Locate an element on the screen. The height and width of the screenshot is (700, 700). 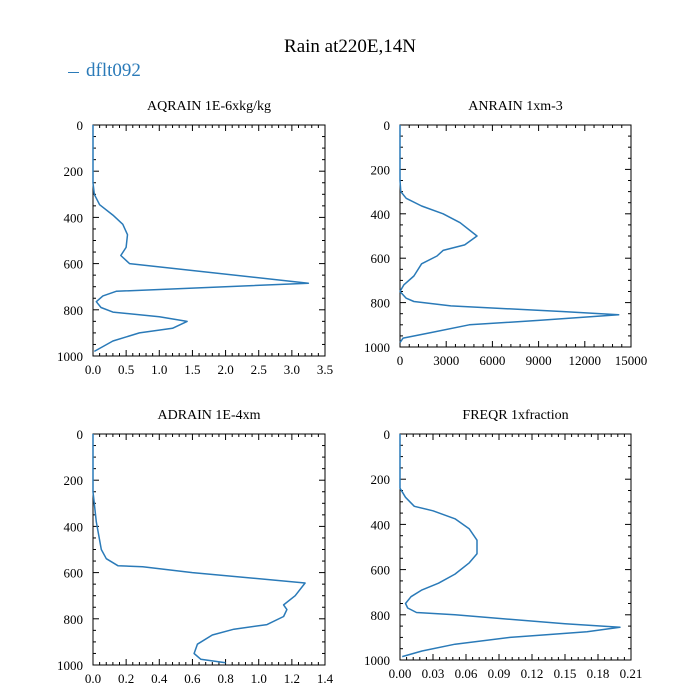
x-tick-label-freqr: 0.18 is located at coordinates (598, 673).